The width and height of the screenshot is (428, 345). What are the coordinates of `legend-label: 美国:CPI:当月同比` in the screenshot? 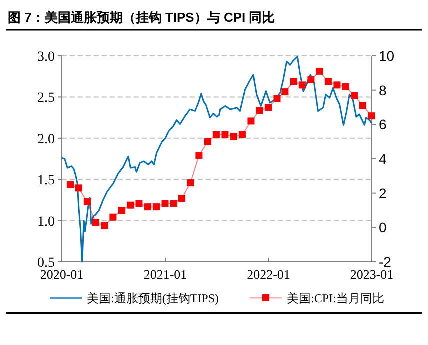 It's located at (335, 299).